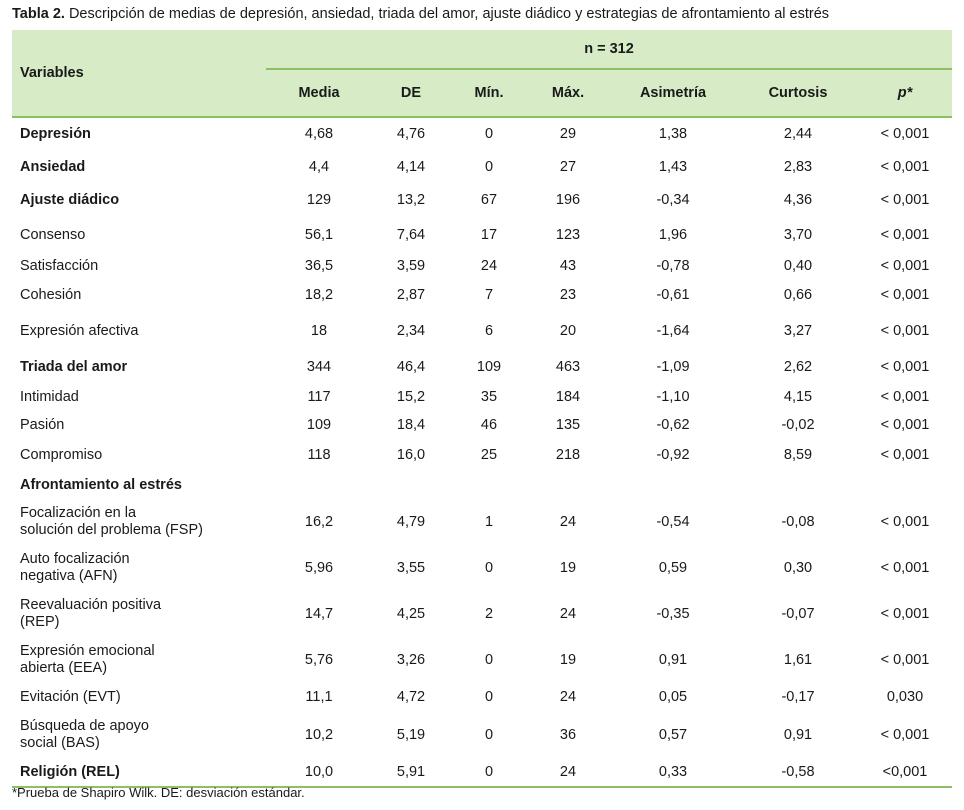  Describe the element at coordinates (673, 697) in the screenshot. I see `cell-value: 0,05` at that location.